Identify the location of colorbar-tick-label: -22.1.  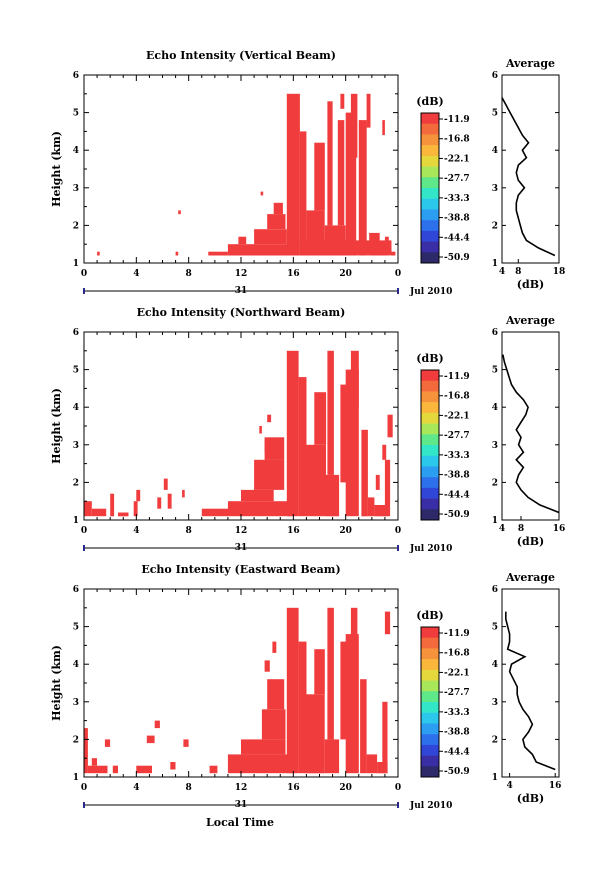
(457, 416).